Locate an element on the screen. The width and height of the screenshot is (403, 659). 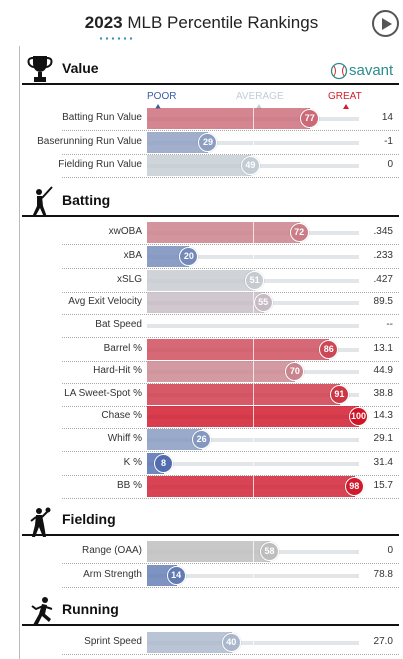
metric-row: Sprint Speed 40 27.0 is located at coordinates (201, 643).